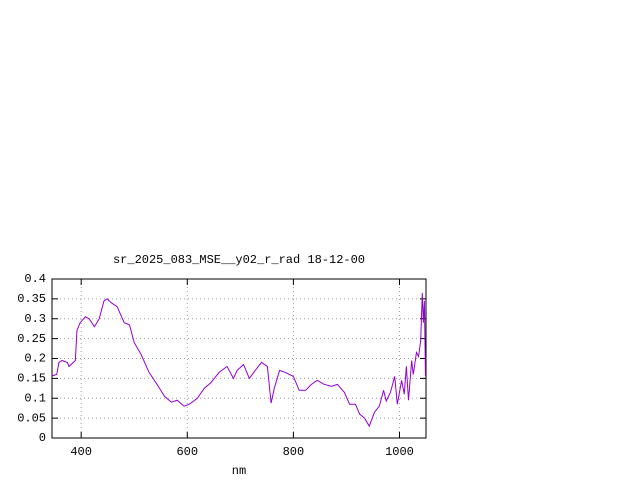 The image size is (640, 485). What do you see at coordinates (31, 379) in the screenshot?
I see `y-tick-label: 0.15` at bounding box center [31, 379].